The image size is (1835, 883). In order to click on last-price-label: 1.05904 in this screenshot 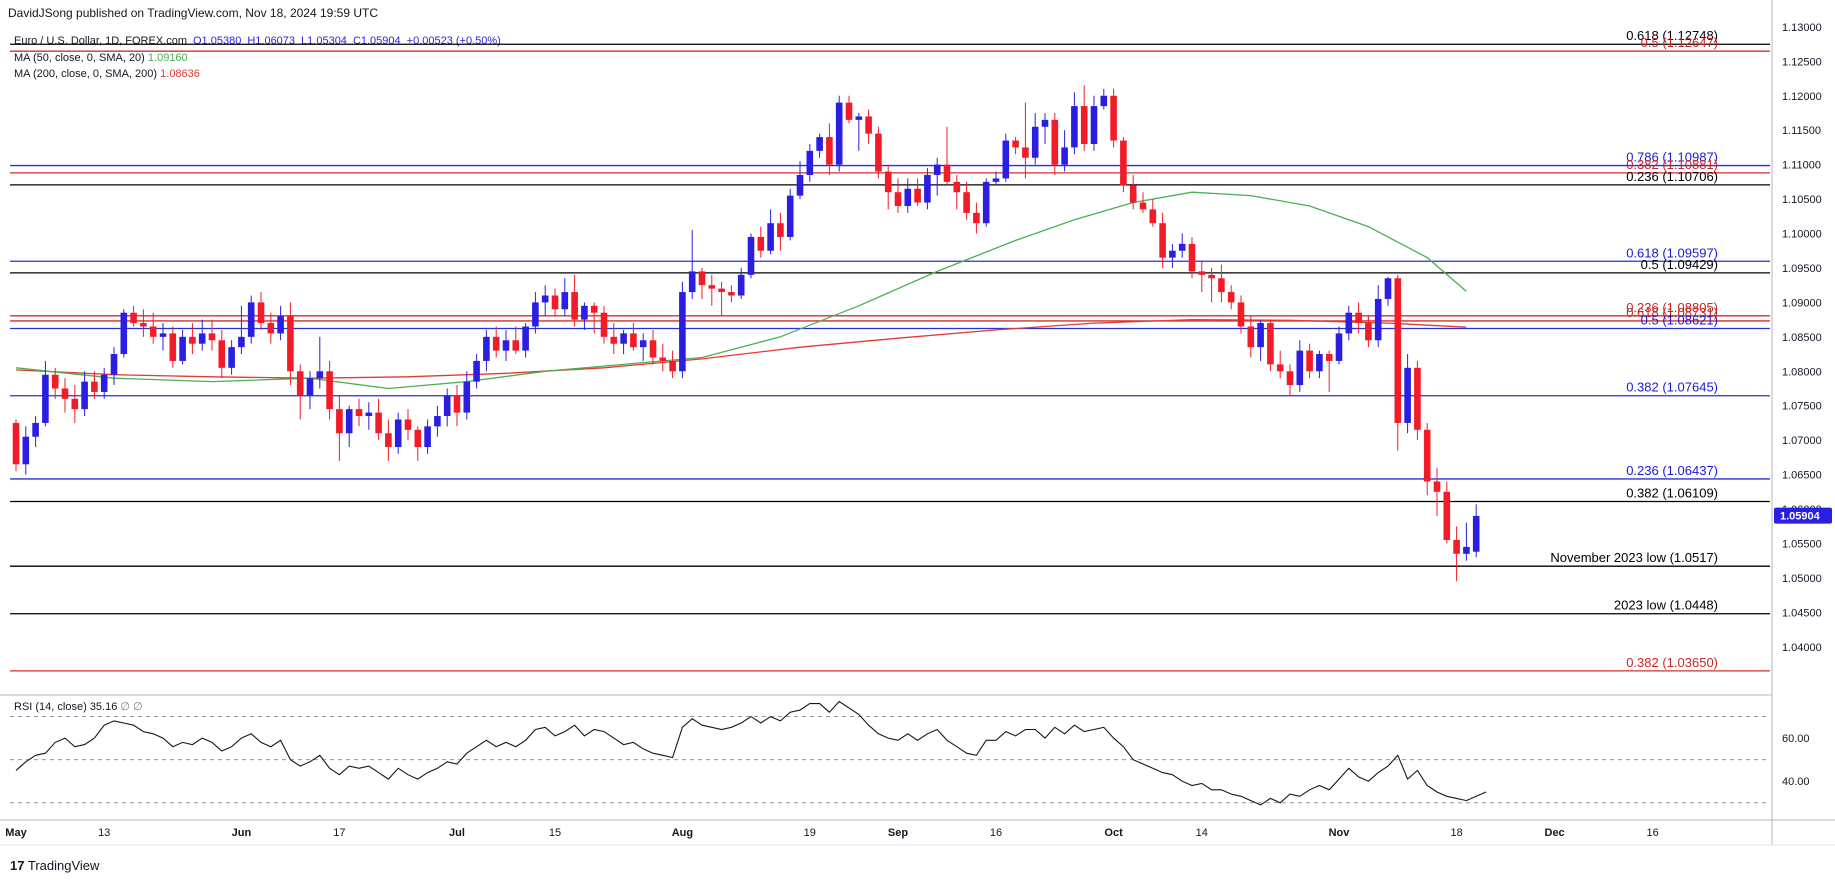, I will do `click(1800, 517)`.